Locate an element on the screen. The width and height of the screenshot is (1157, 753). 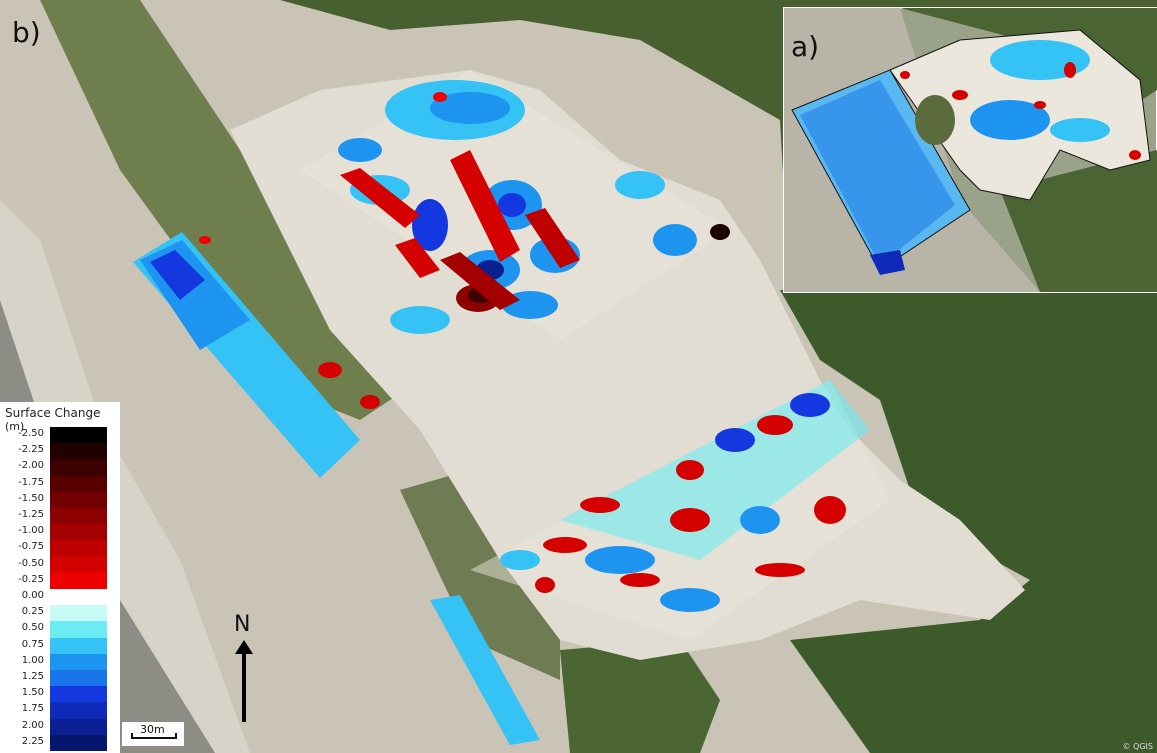
legend-entry: -0.25 is located at coordinates (60, 581).